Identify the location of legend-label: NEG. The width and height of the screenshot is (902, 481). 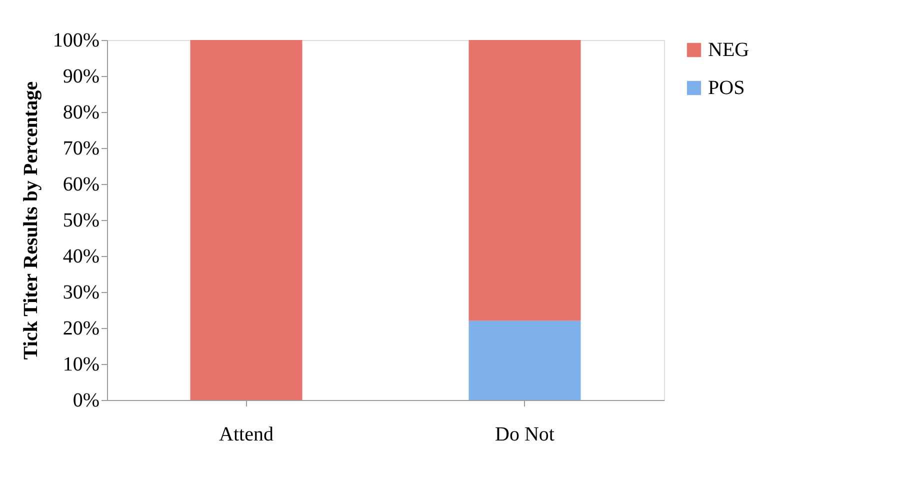
(729, 50).